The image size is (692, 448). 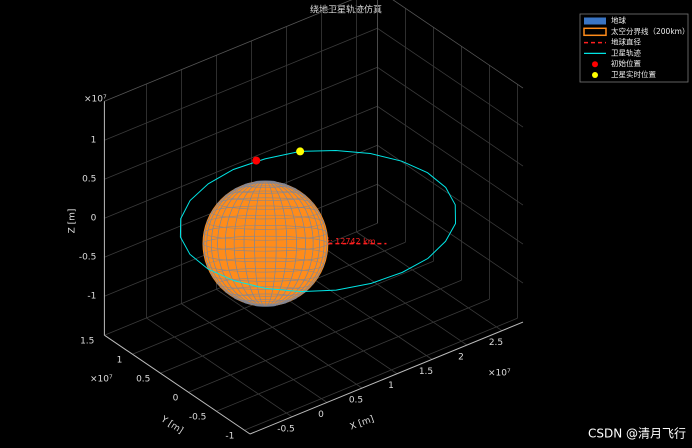 I want to click on y-tick-label: 0.5, so click(x=143, y=380).